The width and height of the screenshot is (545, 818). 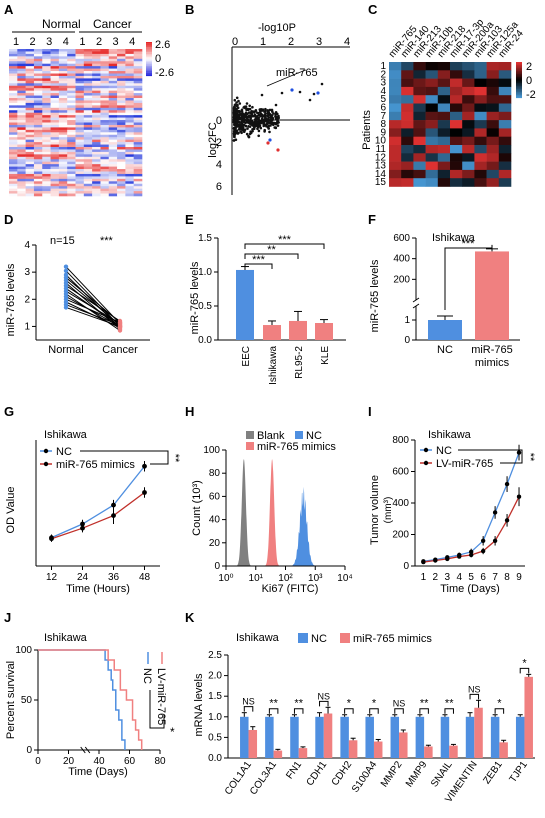 What do you see at coordinates (381, 157) in the screenshot?
I see `panel-c-patient-label: 12` at bounding box center [381, 157].